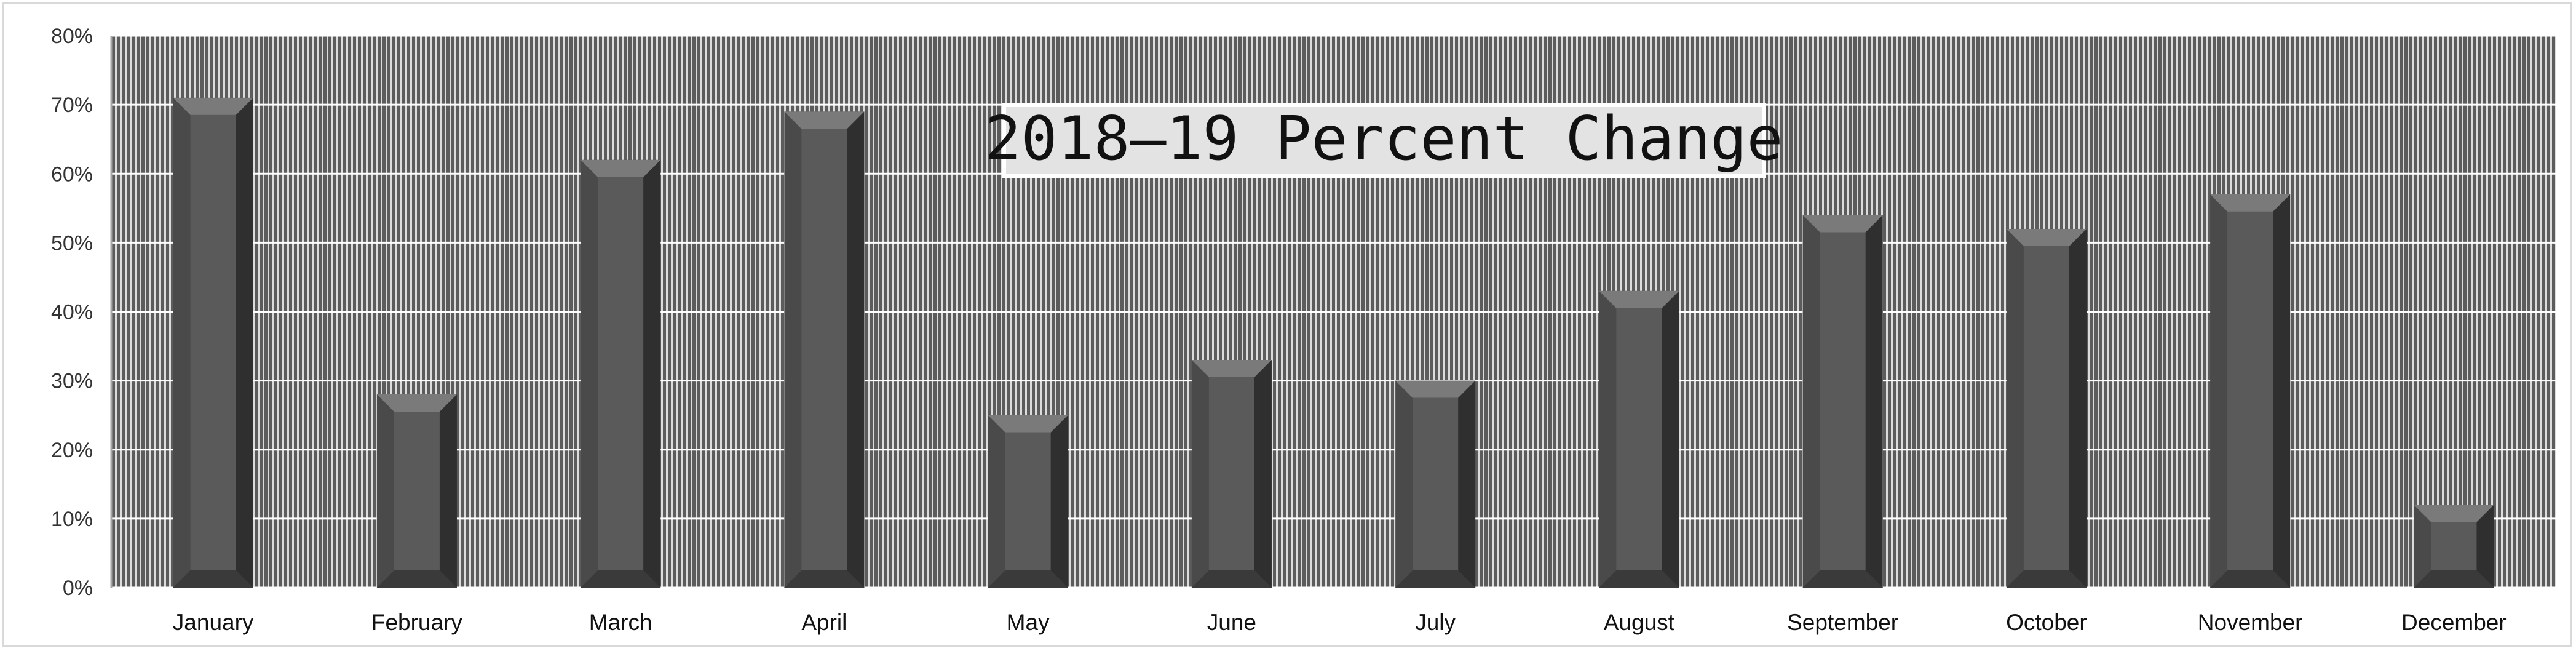 Image resolution: width=2576 pixels, height=651 pixels. I want to click on y-tick-label: 10%, so click(72, 519).